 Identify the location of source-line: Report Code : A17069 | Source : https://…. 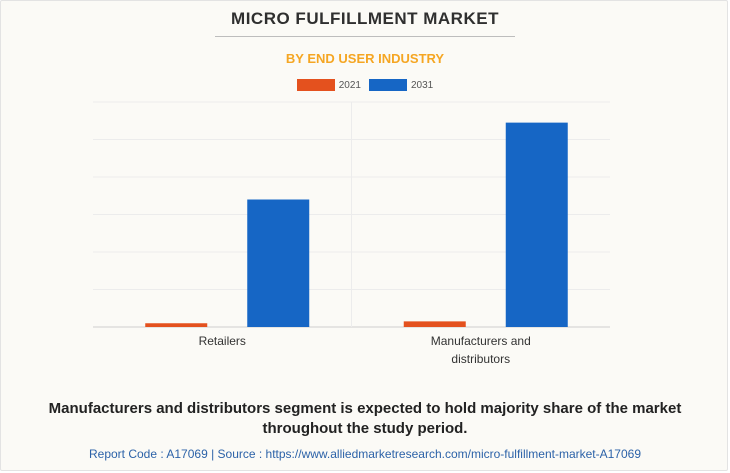
(365, 454).